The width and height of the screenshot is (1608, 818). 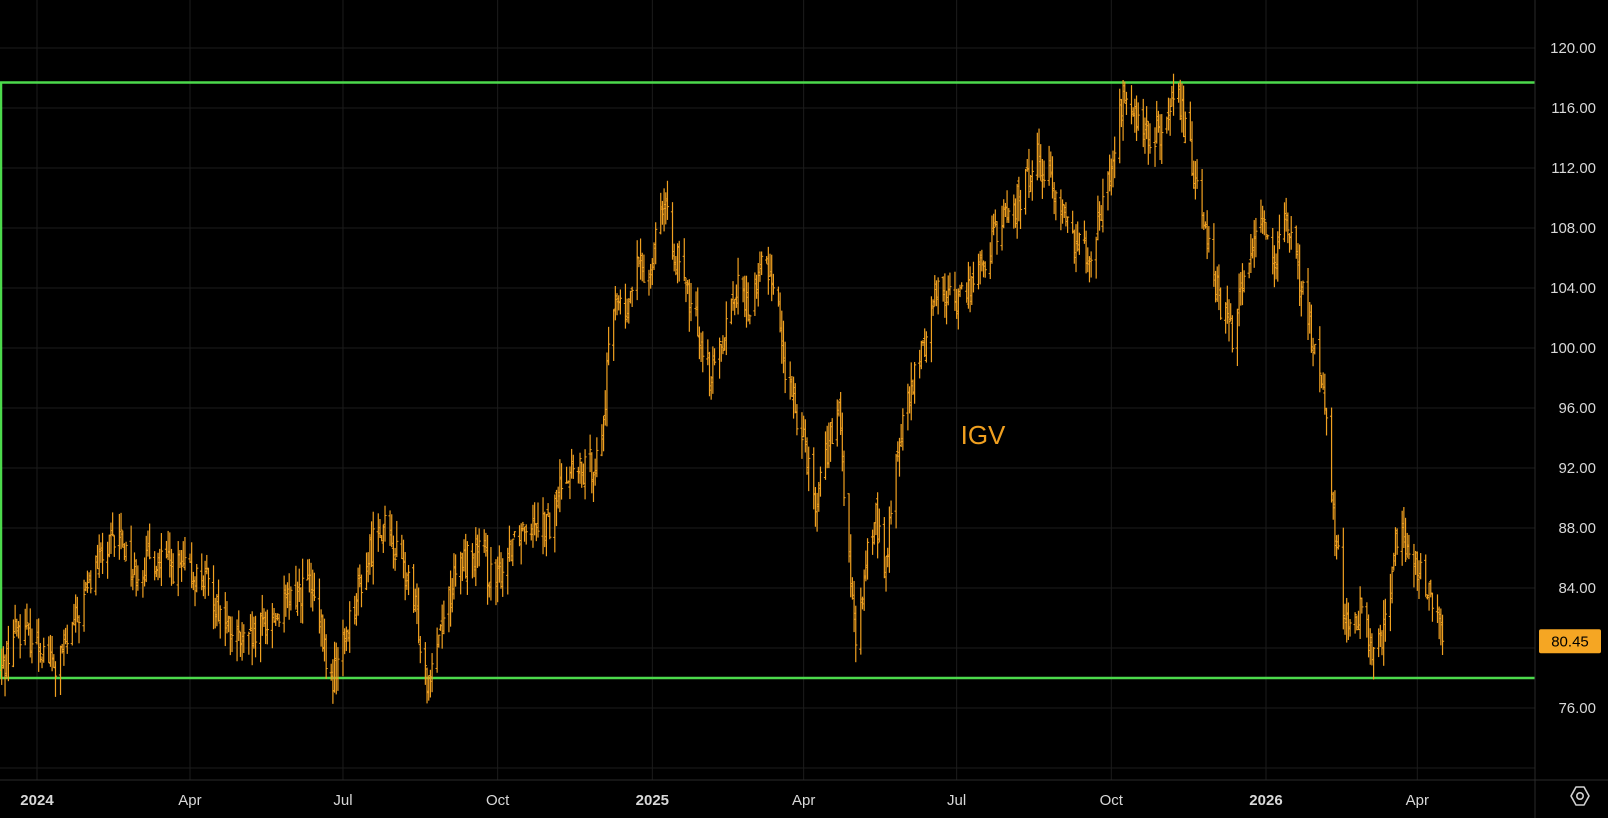 What do you see at coordinates (1577, 588) in the screenshot?
I see `price-tick-label: 84.00` at bounding box center [1577, 588].